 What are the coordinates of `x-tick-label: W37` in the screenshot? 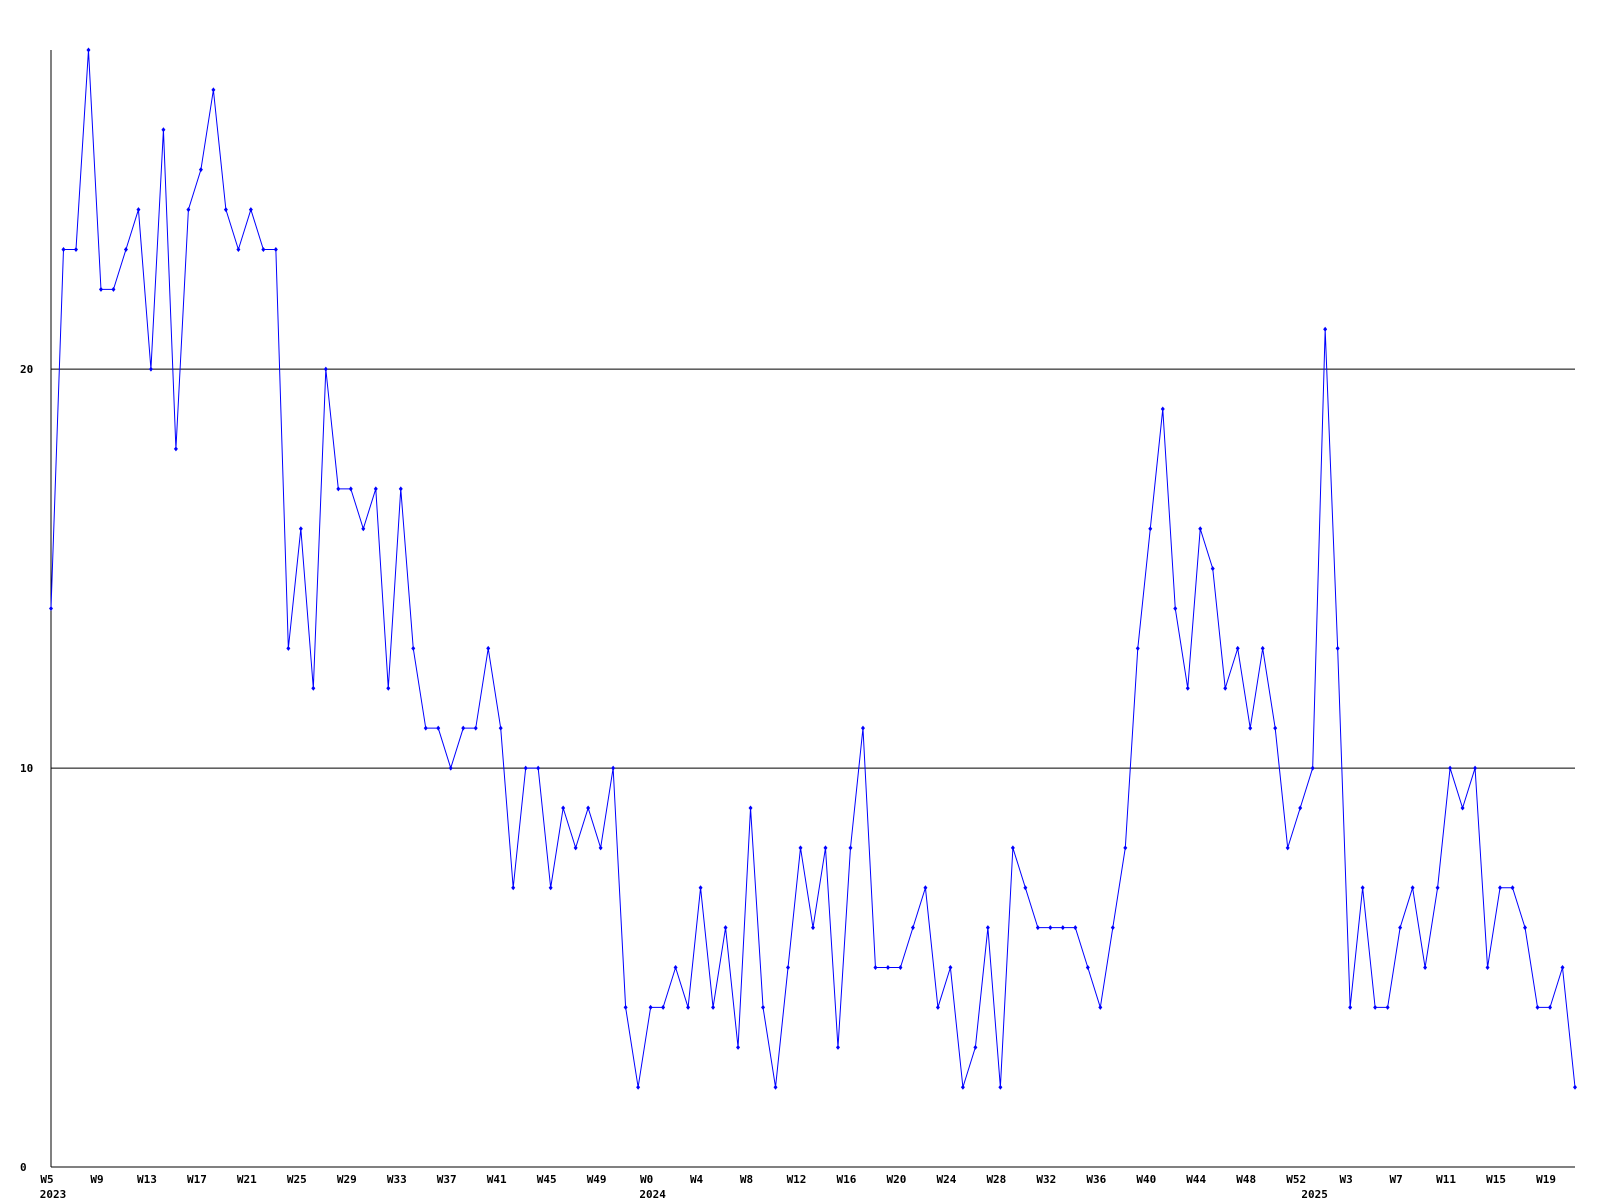 It's located at (447, 1179).